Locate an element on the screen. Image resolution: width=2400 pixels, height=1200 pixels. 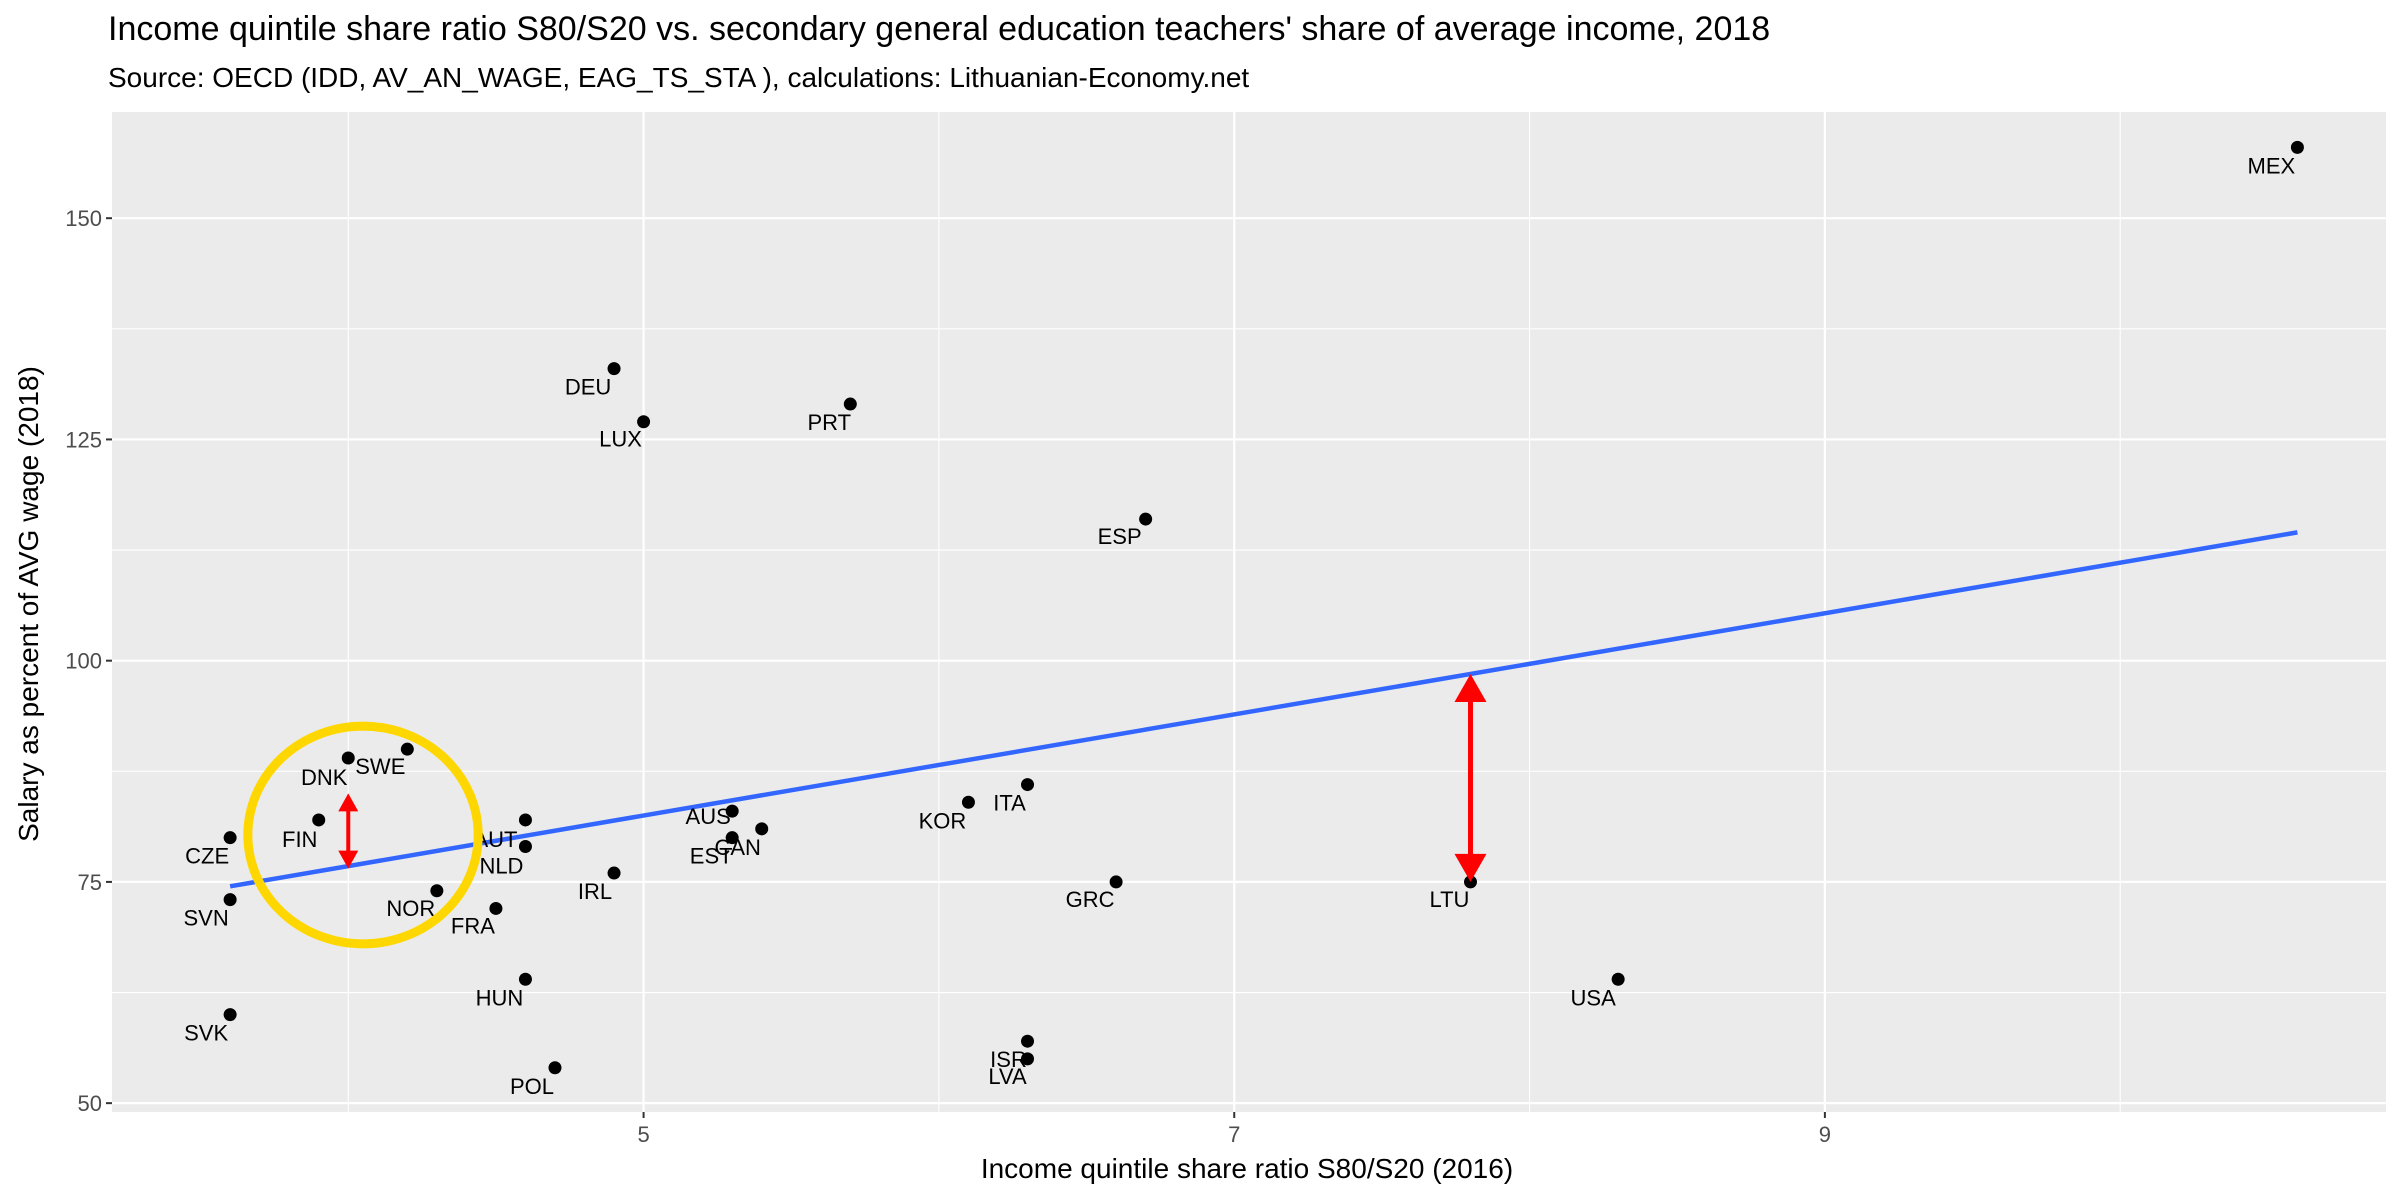
point-label-hun: HUN is located at coordinates (500, 997).